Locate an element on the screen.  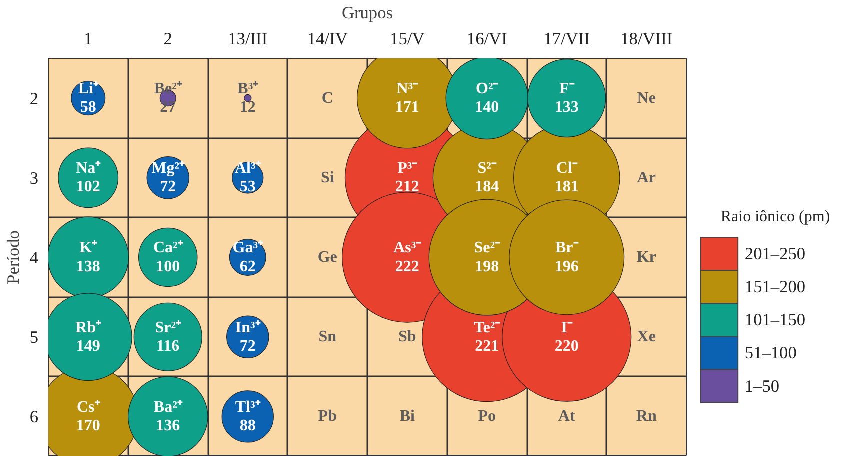
x-tick-label: 15/V is located at coordinates (408, 39).